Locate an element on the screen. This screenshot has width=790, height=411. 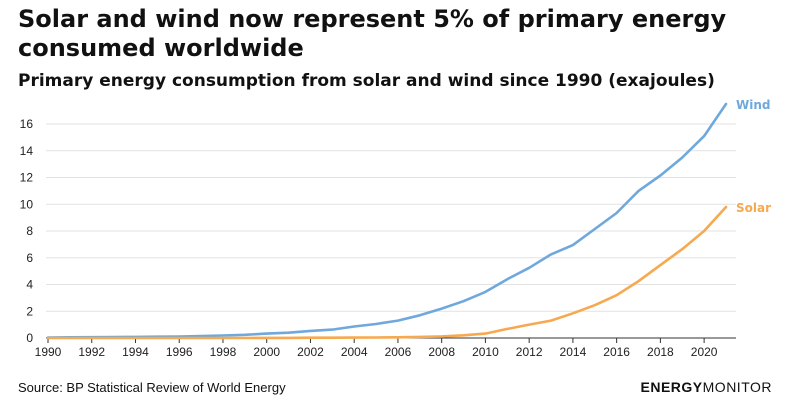
series-label-wind: Wind is located at coordinates (753, 105).